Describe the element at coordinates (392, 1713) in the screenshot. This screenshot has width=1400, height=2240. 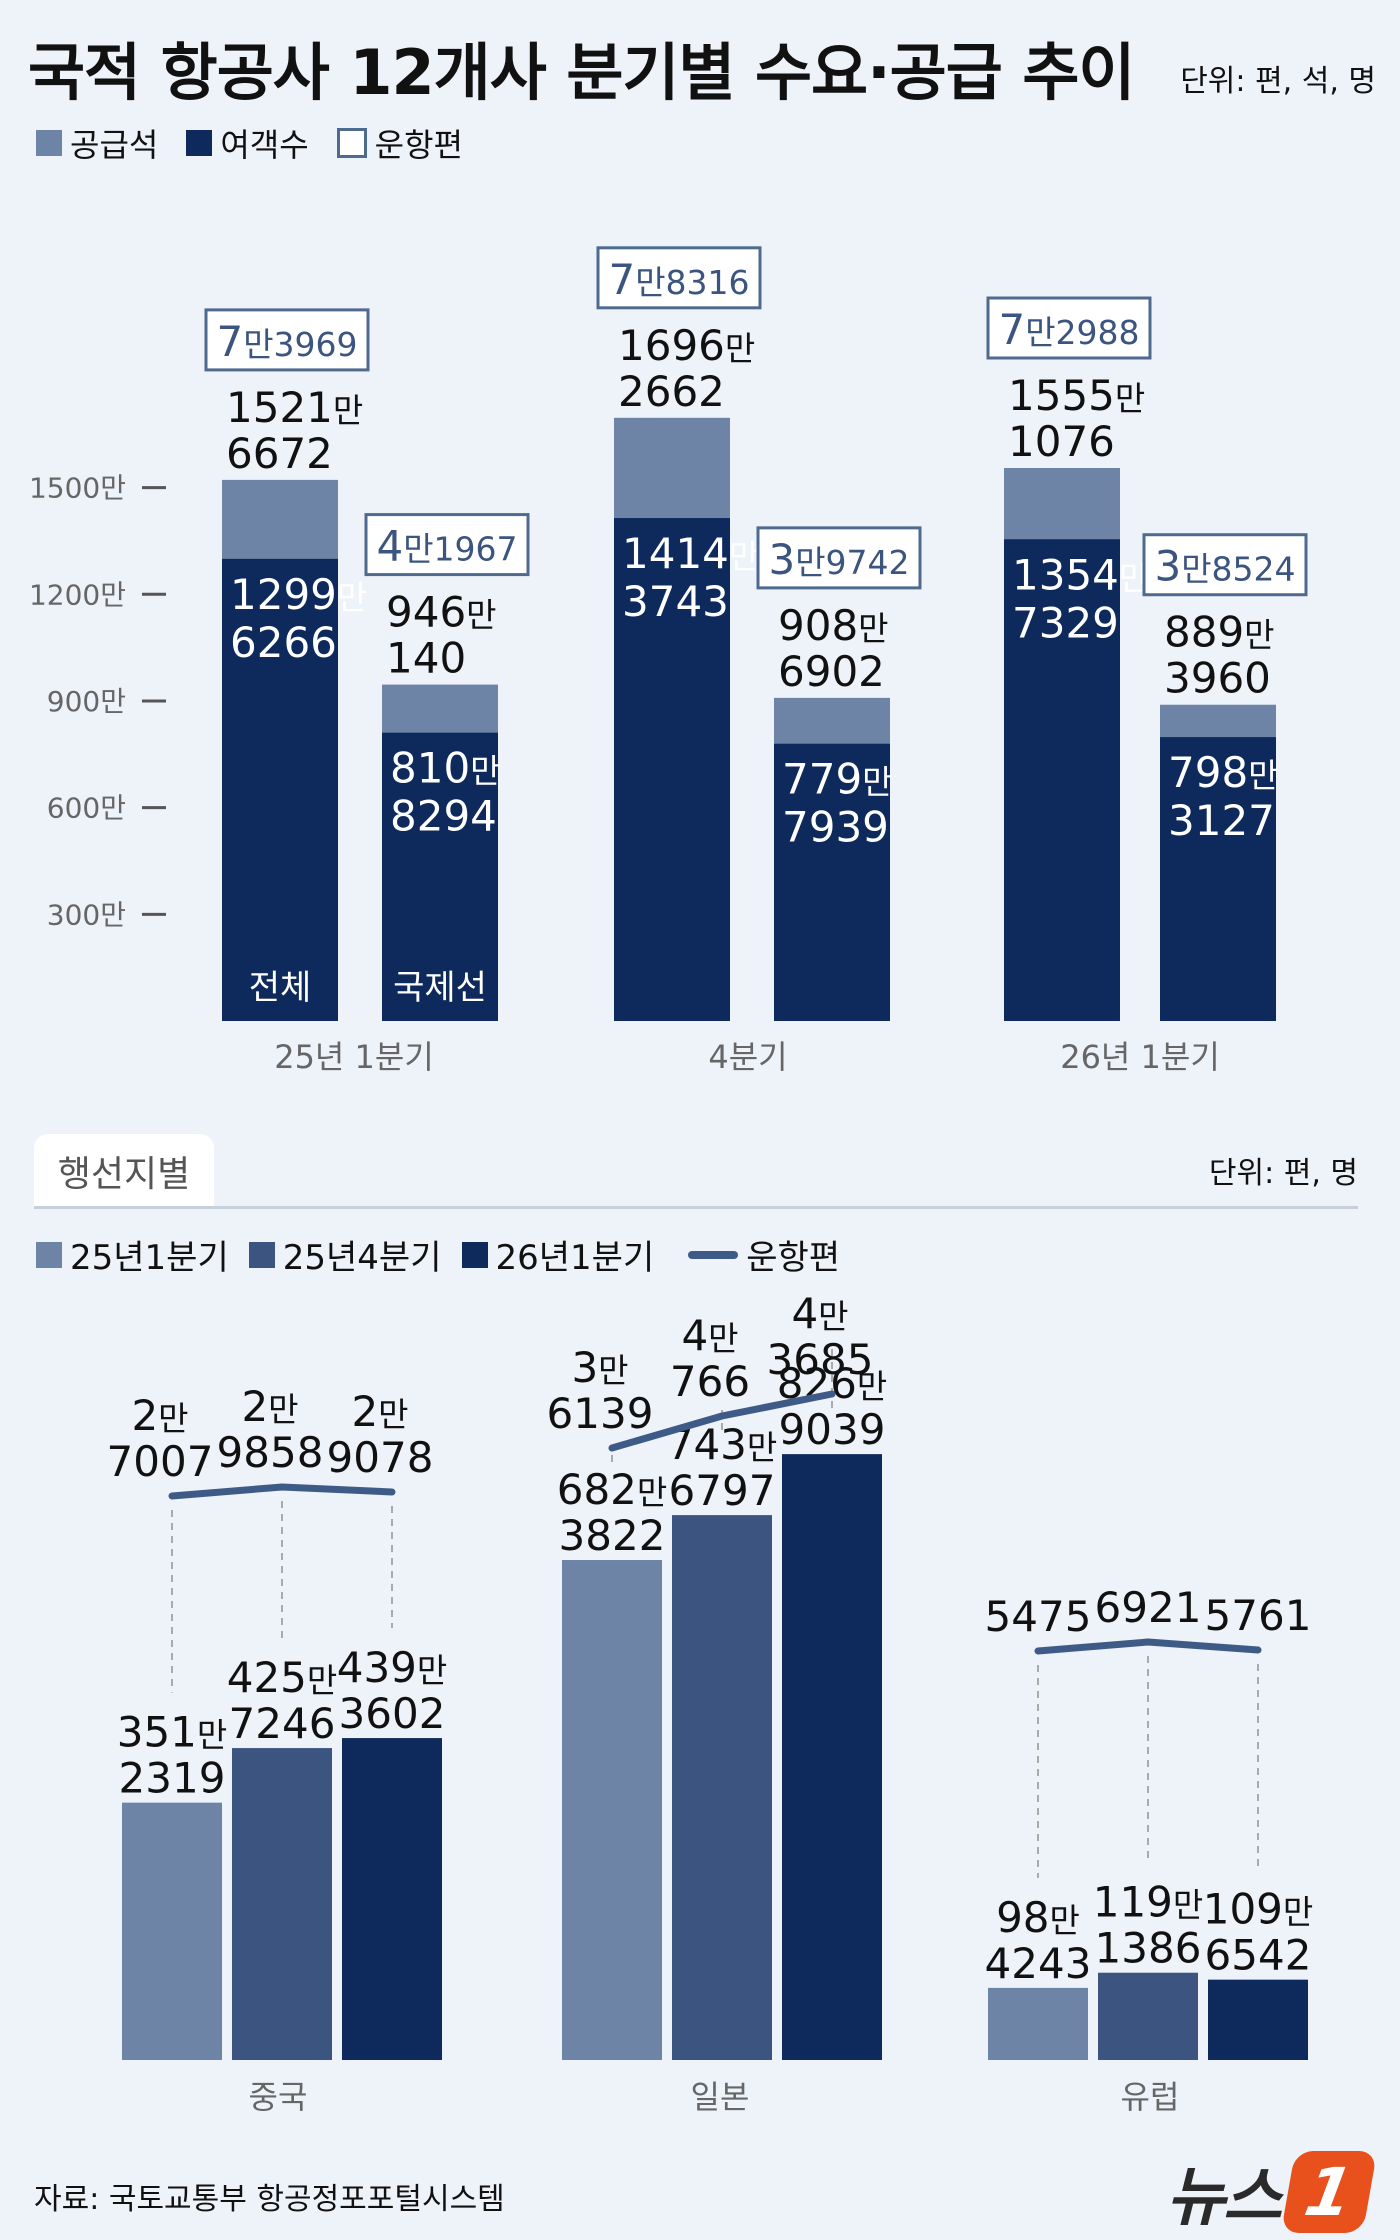
I see `label-destination-passengers-rest: 3602` at that location.